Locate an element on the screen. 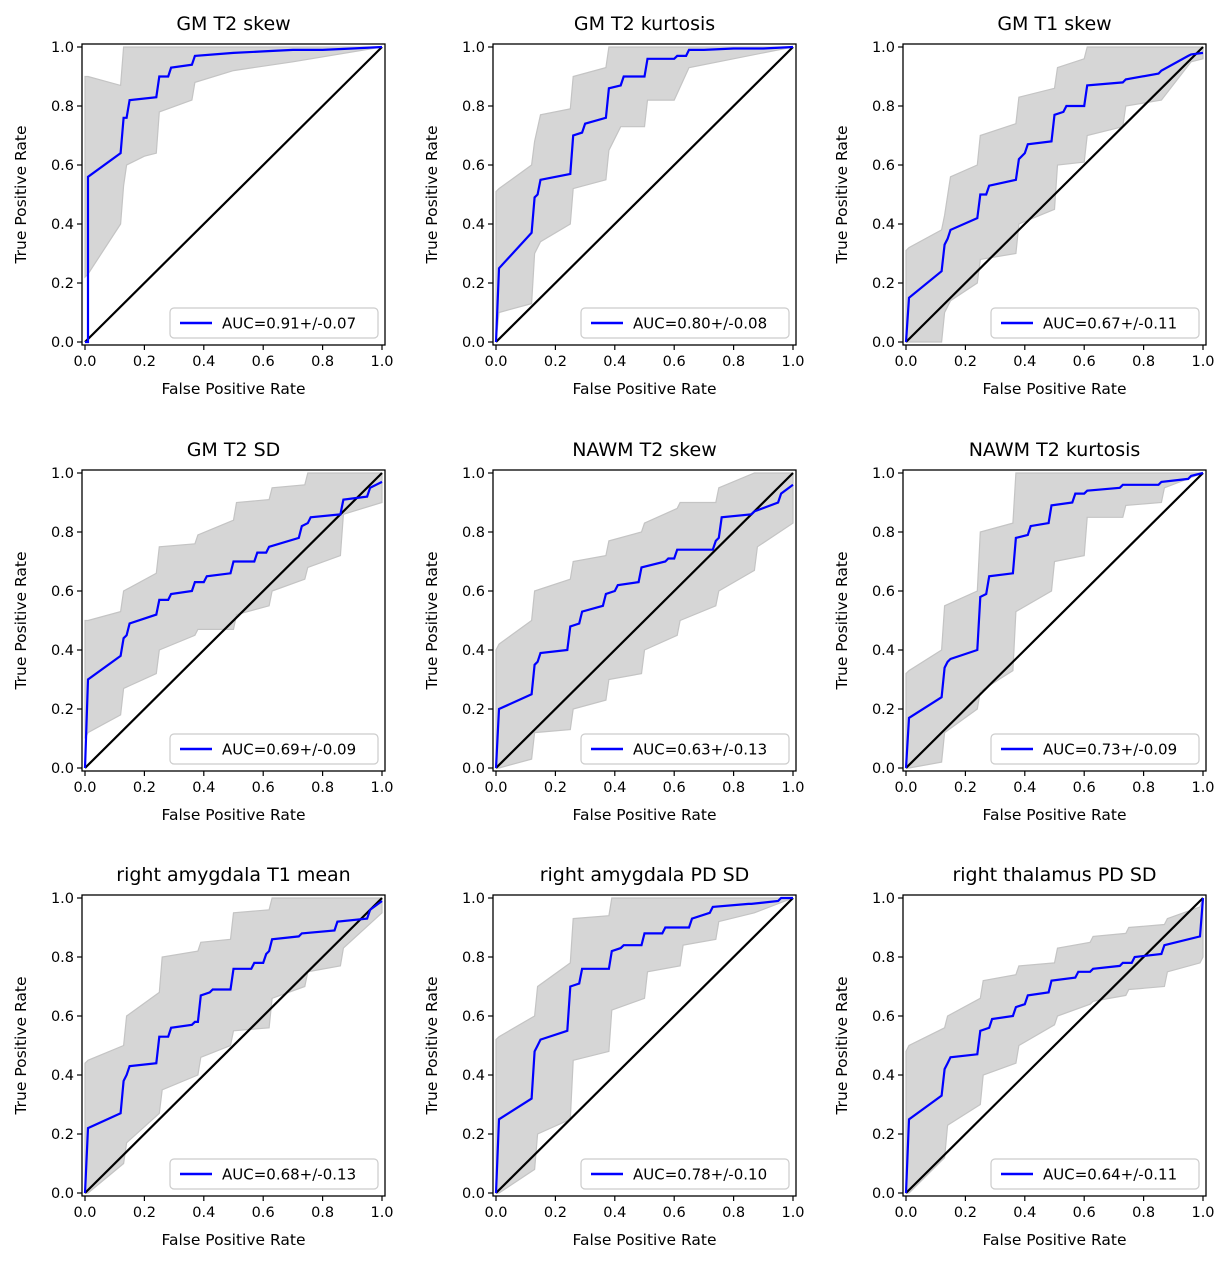  chart-9-legend-label: AUC=0.64+/-0.11 is located at coordinates (1110, 1175).